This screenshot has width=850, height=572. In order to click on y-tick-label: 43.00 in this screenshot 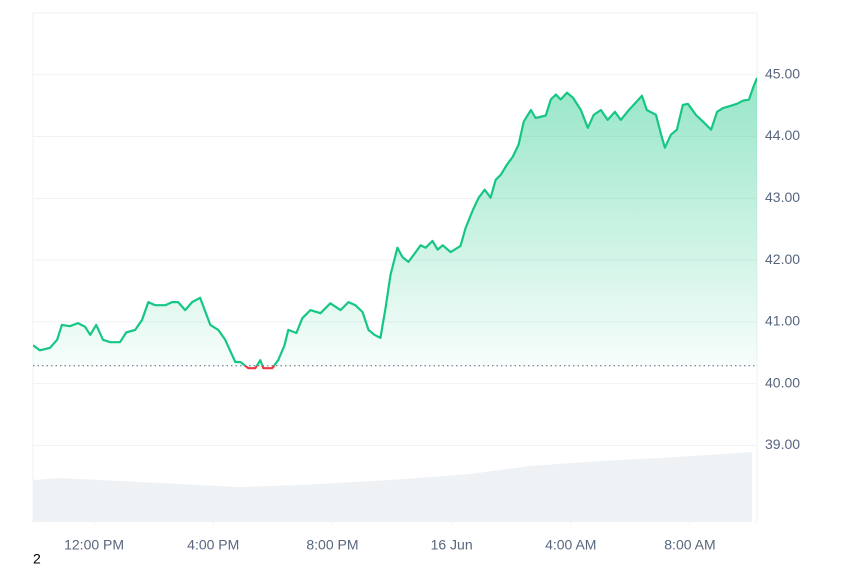, I will do `click(782, 197)`.